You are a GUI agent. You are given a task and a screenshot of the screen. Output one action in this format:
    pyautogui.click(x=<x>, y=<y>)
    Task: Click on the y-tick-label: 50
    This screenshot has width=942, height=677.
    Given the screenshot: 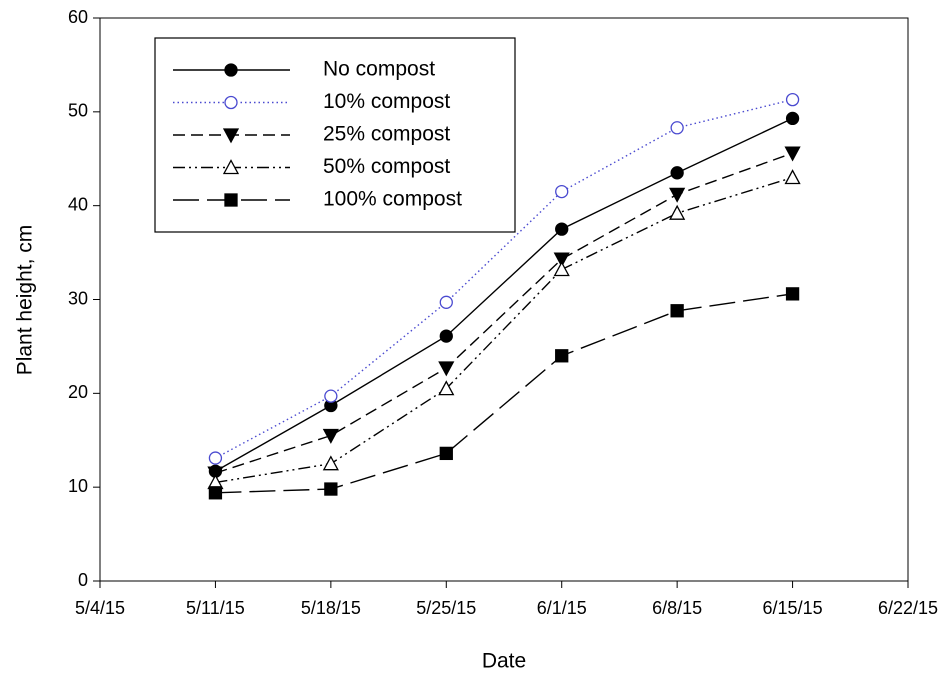 What is the action you would take?
    pyautogui.click(x=78, y=111)
    